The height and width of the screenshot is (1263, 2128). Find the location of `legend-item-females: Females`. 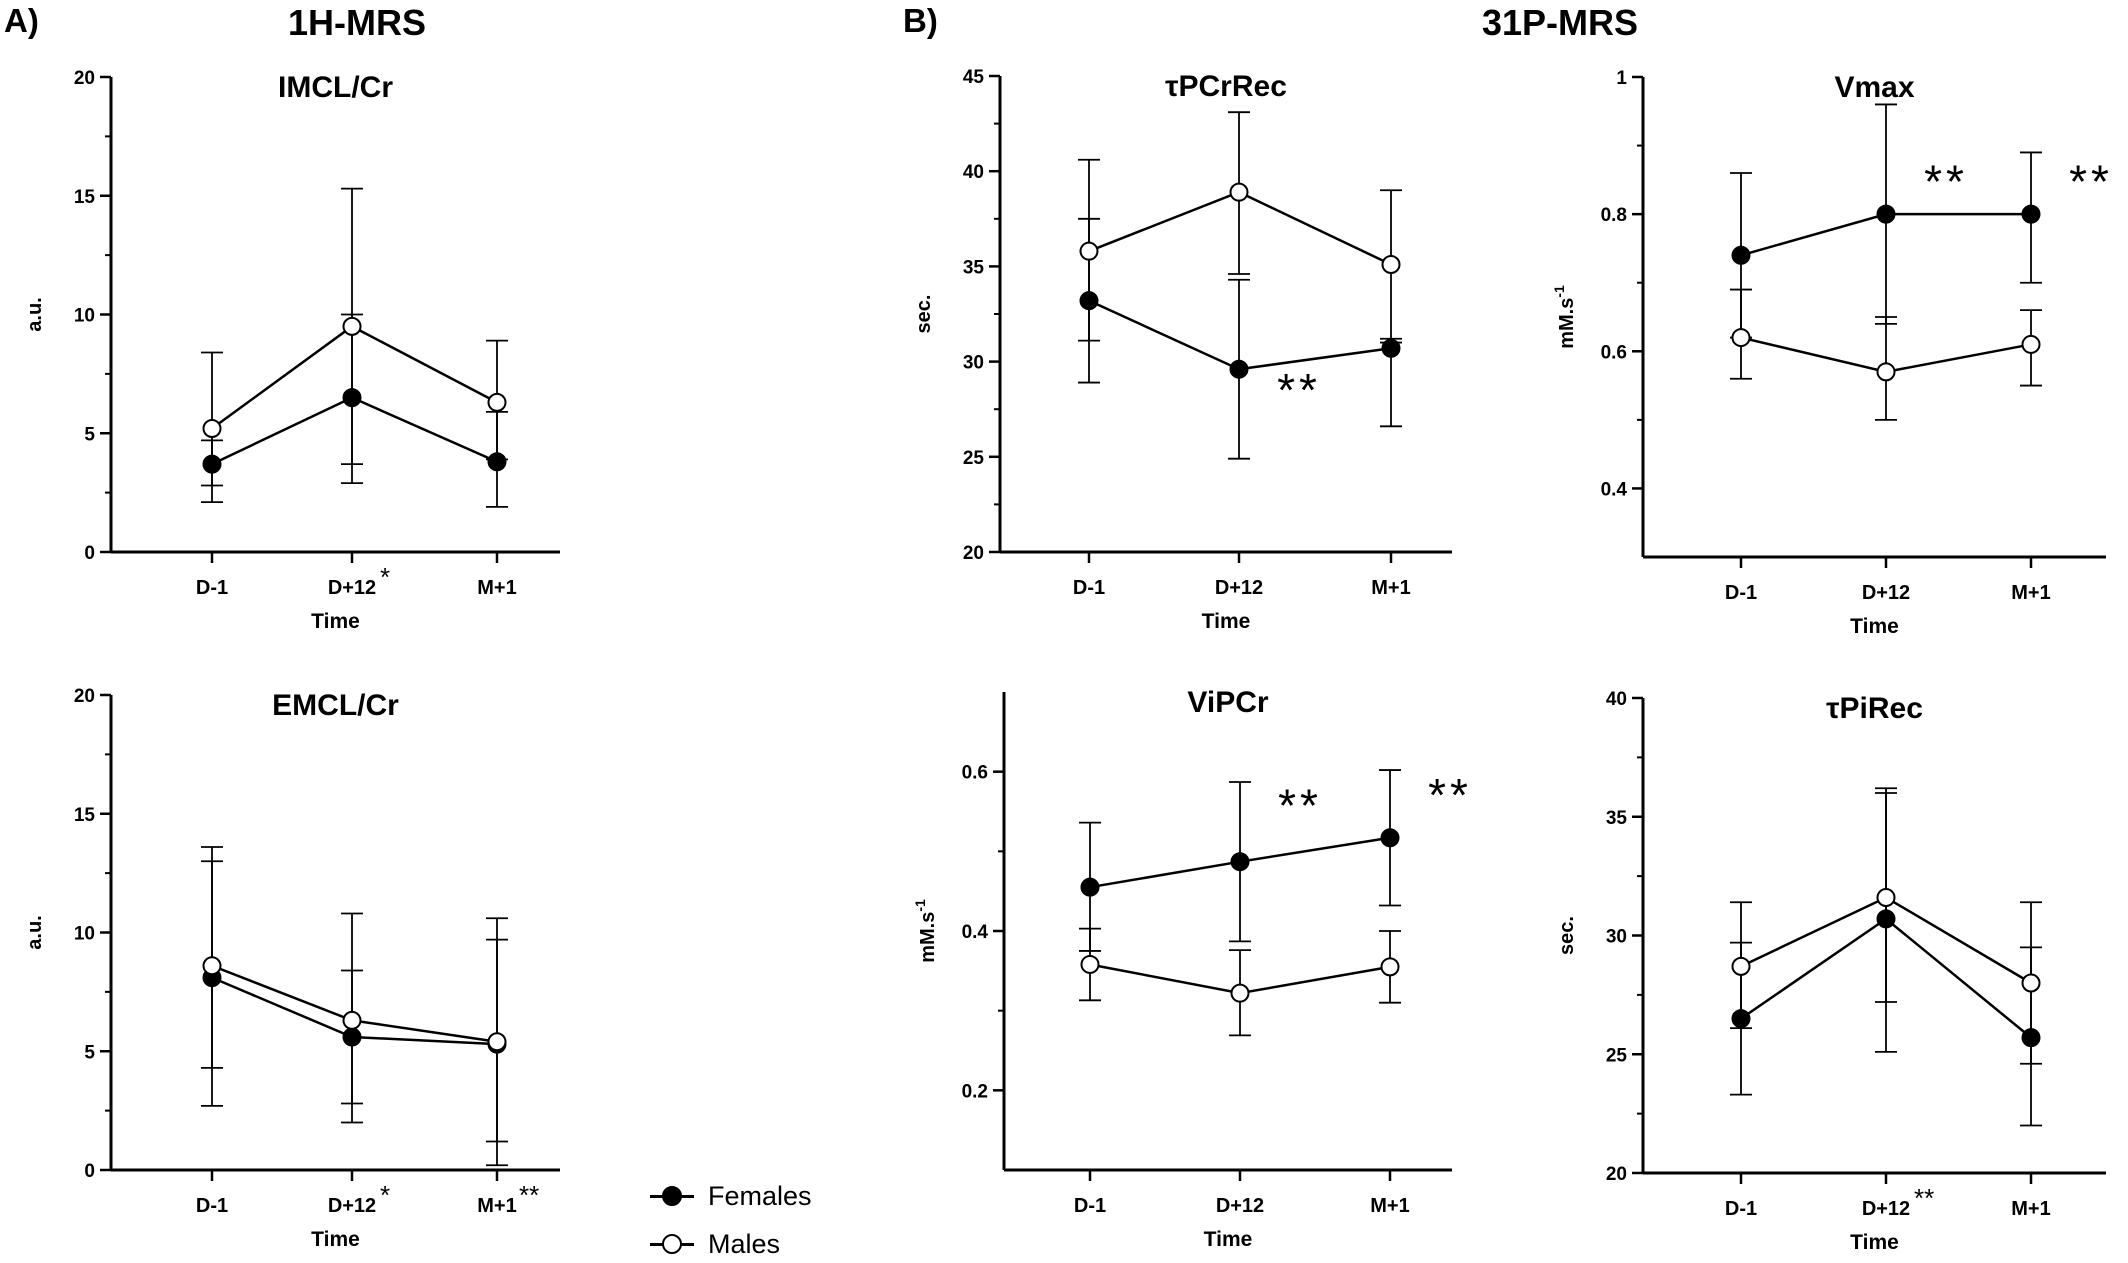

legend-item-females: Females is located at coordinates (731, 1196).